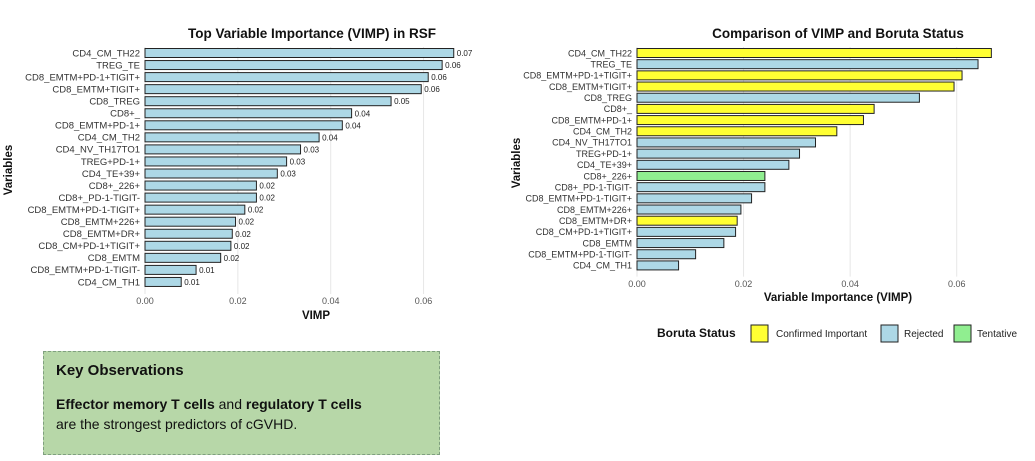 This screenshot has width=1035, height=461. Describe the element at coordinates (602, 266) in the screenshot. I see `y-tick-label: CD4_CM_TH1` at that location.